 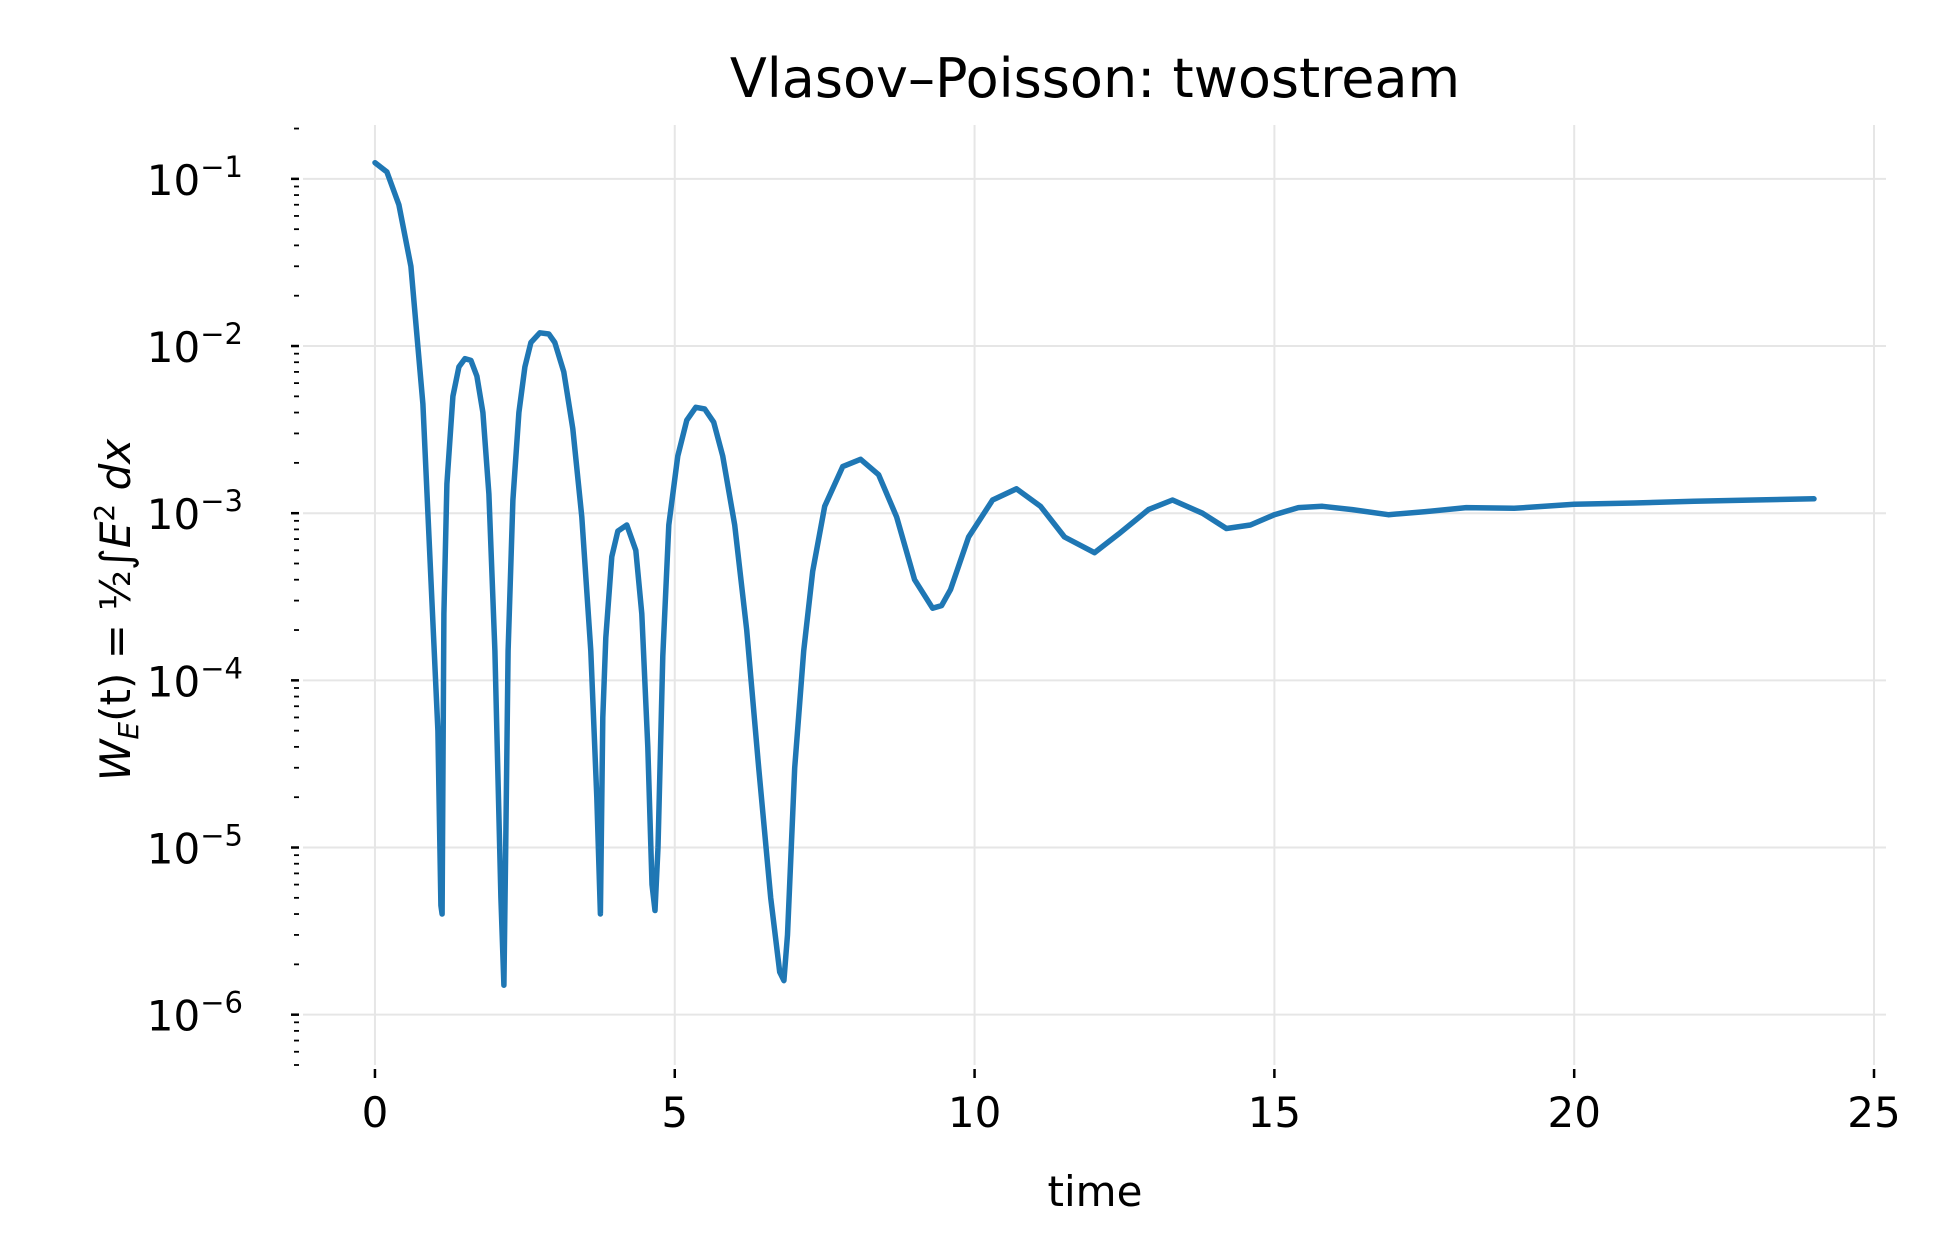 I want to click on y-tick-label: 10⁻³, so click(x=195, y=511).